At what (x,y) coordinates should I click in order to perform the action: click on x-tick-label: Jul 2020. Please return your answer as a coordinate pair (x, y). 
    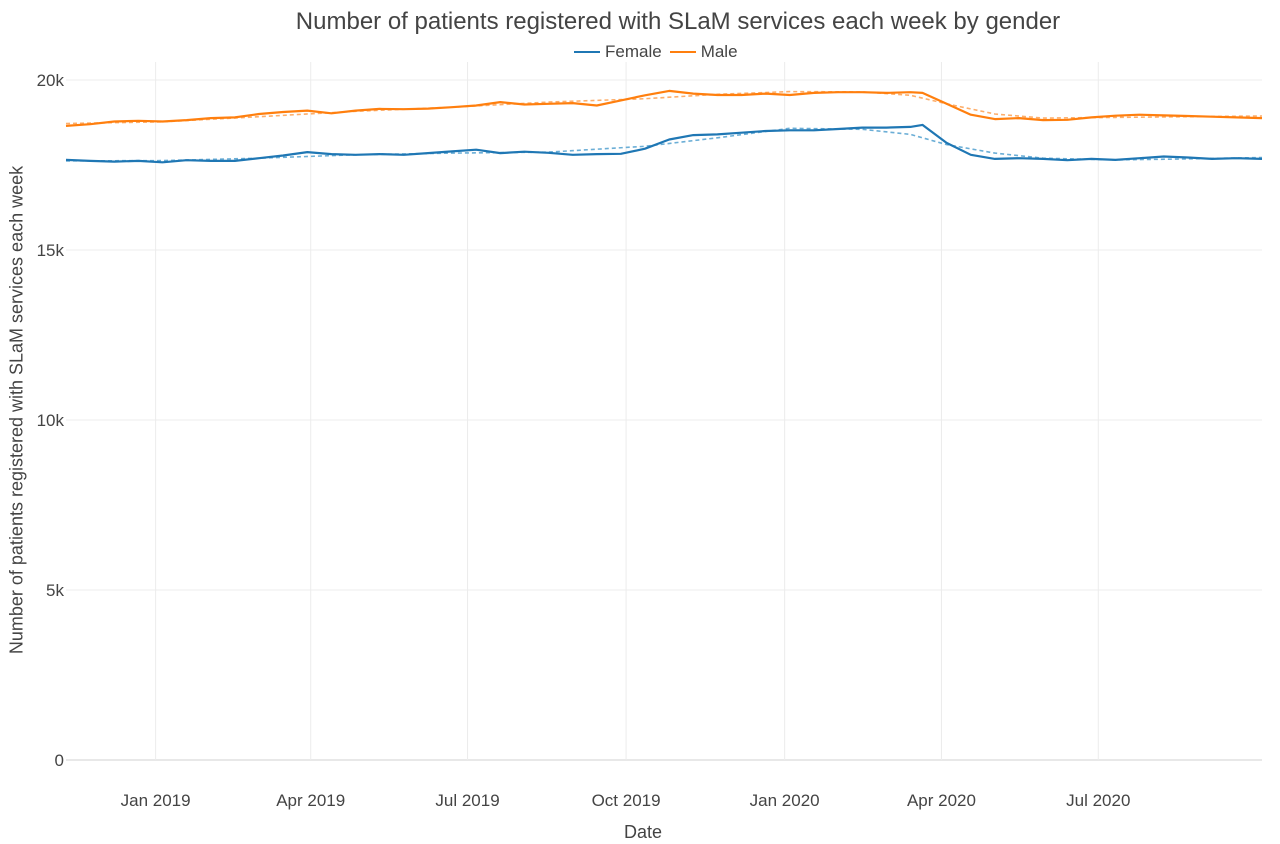
    Looking at the image, I should click on (1098, 800).